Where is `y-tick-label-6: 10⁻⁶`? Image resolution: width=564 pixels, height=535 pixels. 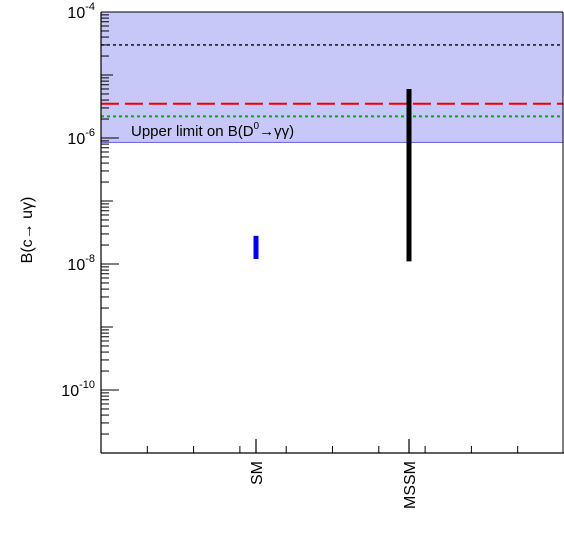
y-tick-label-6: 10⁻⁶ is located at coordinates (81, 137).